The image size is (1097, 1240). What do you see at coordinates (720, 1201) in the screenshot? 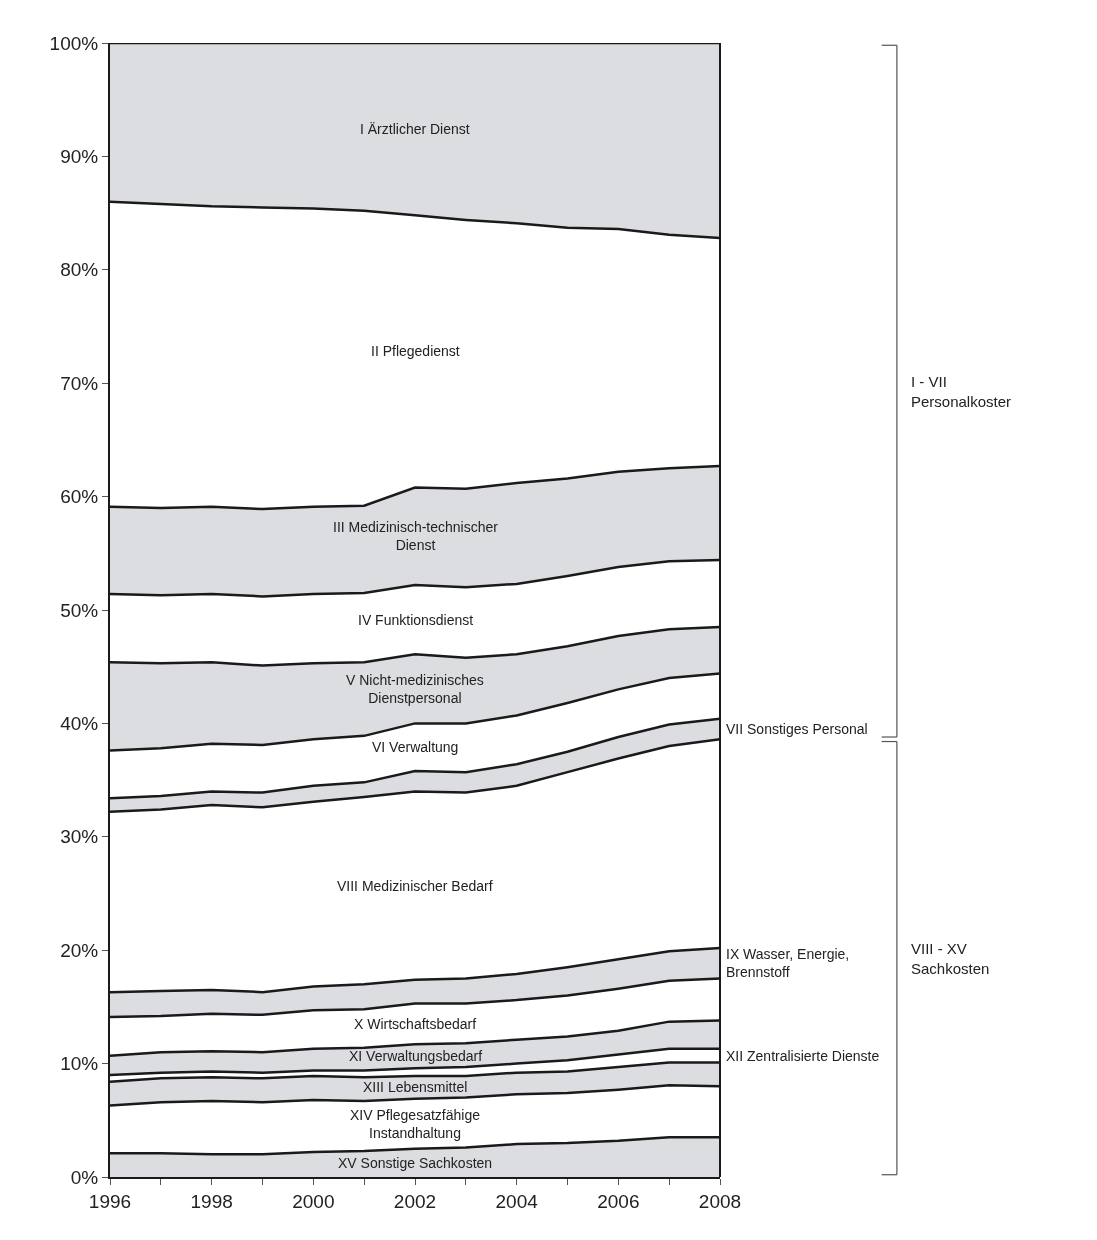
I see `x-tick-label: 2008` at bounding box center [720, 1201].